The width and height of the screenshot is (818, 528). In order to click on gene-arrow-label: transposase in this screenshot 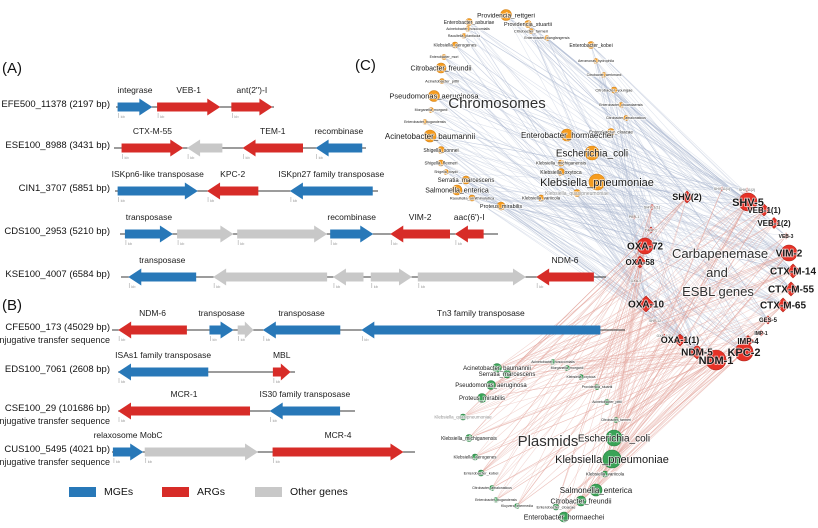, I will do `click(221, 313)`.